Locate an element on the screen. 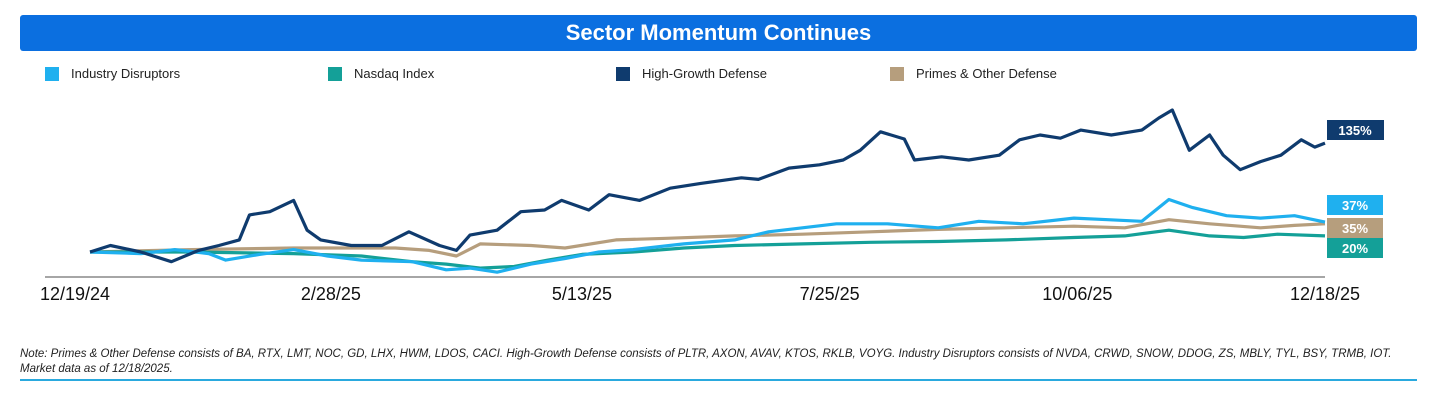  legend-item-industry-disruptors: Industry Disruptors is located at coordinates (112, 73).